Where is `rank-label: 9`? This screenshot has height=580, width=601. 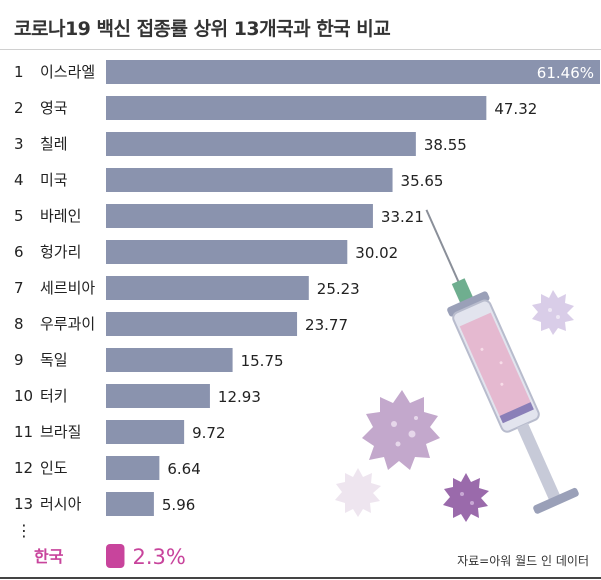 rank-label: 9 is located at coordinates (19, 360).